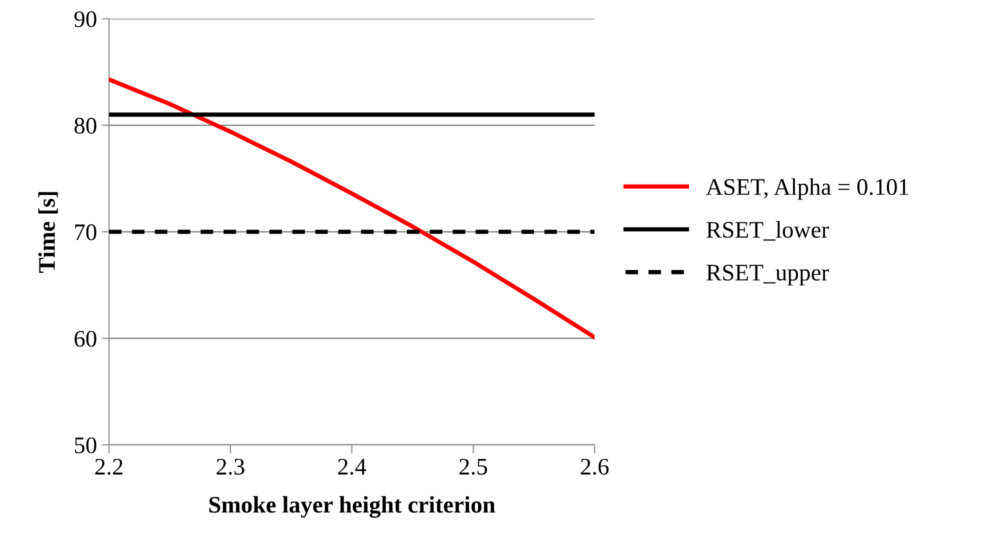 The height and width of the screenshot is (536, 991). I want to click on y-tick-label: 90, so click(85, 19).